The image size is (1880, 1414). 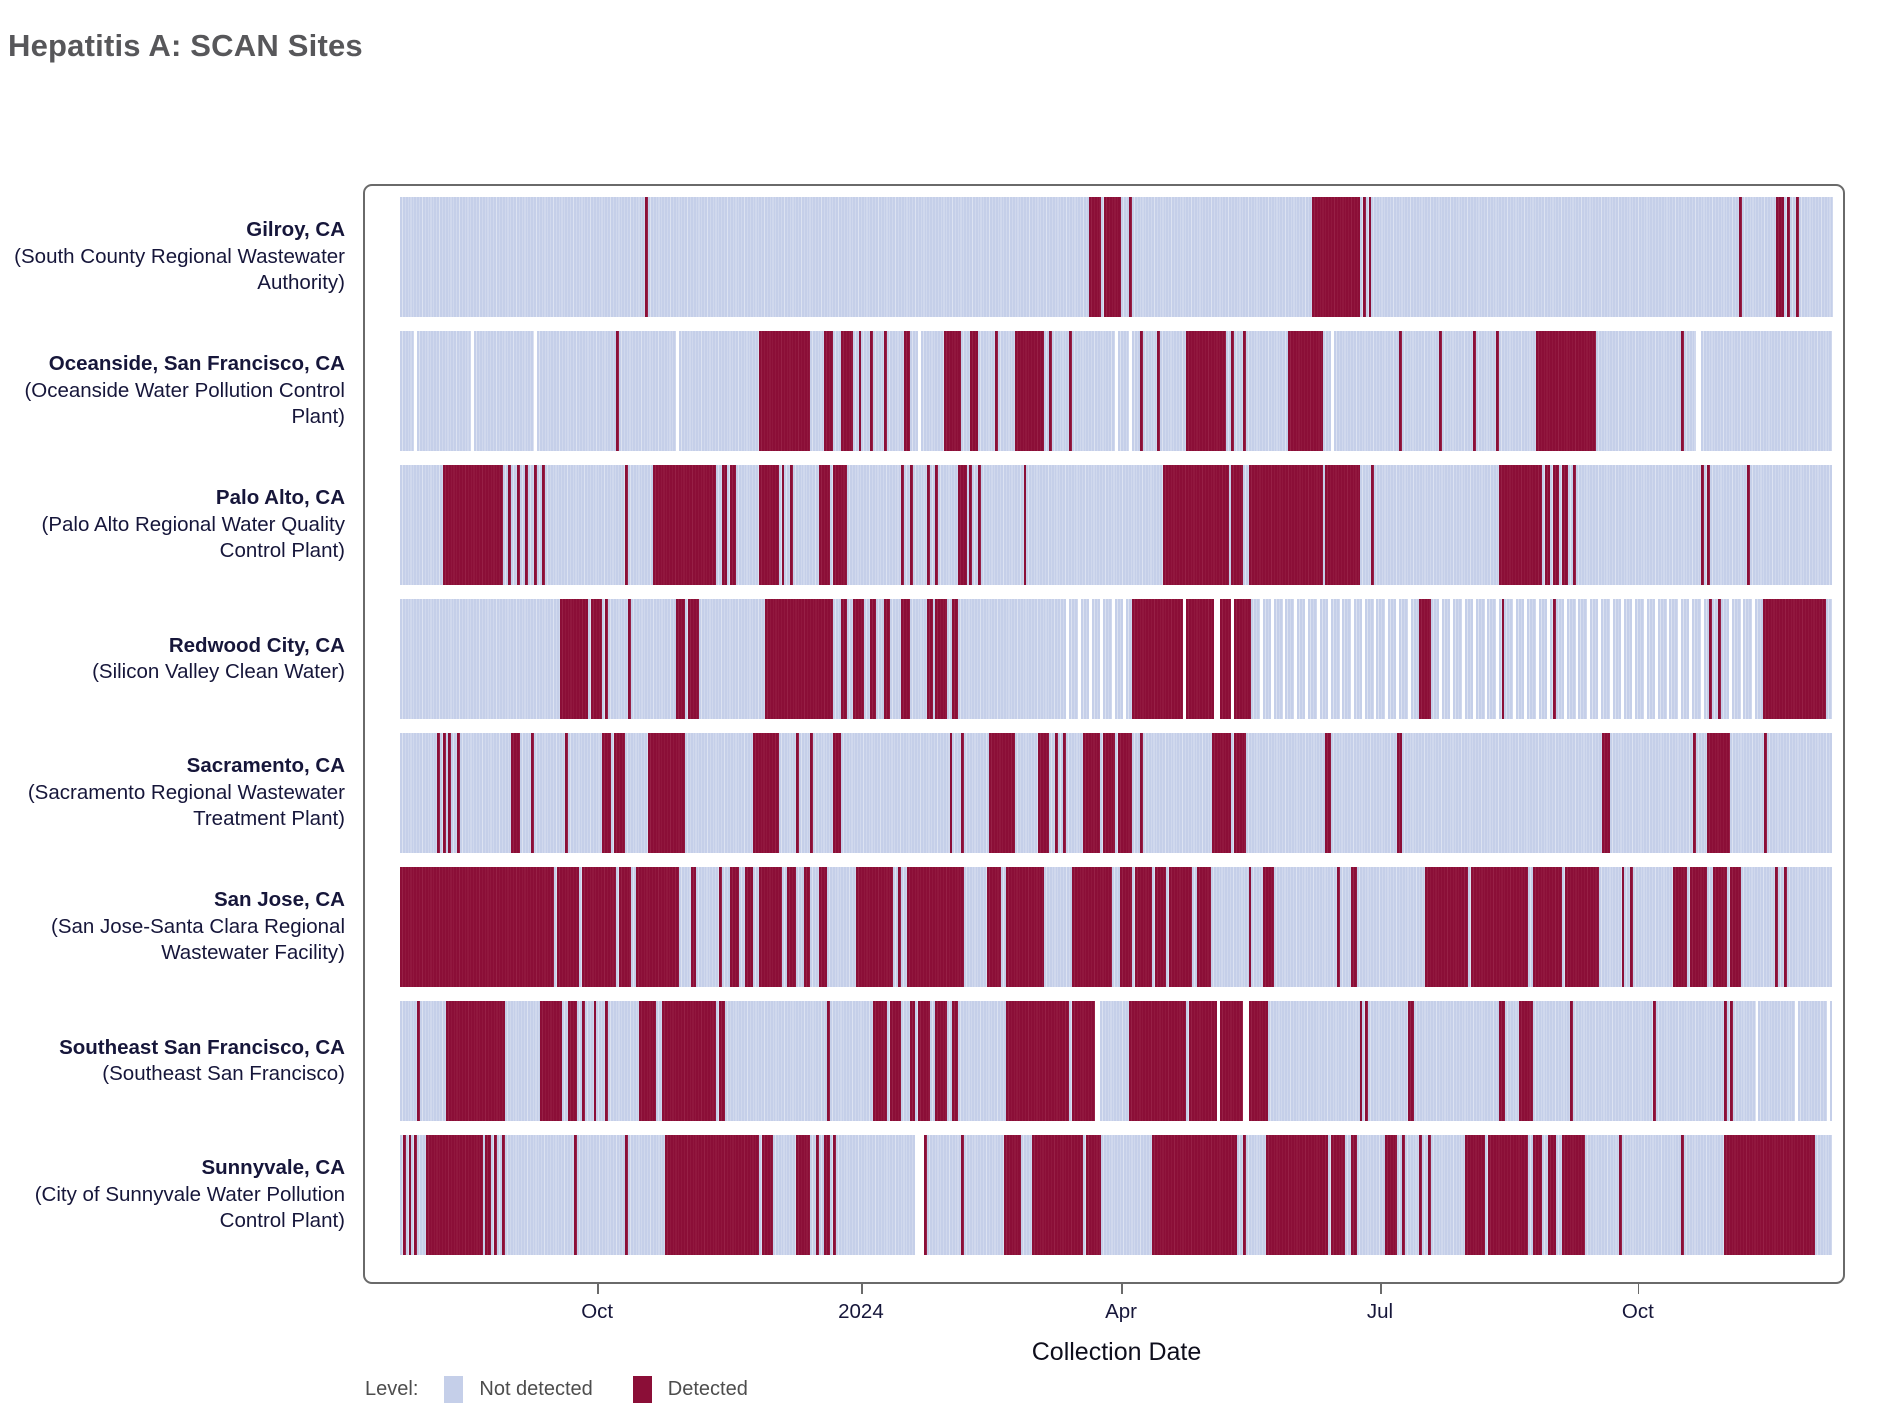 What do you see at coordinates (518, 1389) in the screenshot?
I see `legend-item-not-detected: Not detected` at bounding box center [518, 1389].